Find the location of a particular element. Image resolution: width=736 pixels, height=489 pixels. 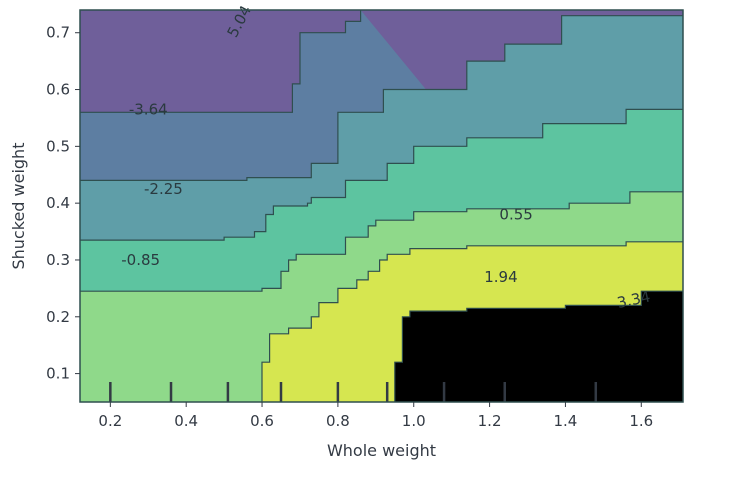

contour-region is located at coordinates (538, 346).